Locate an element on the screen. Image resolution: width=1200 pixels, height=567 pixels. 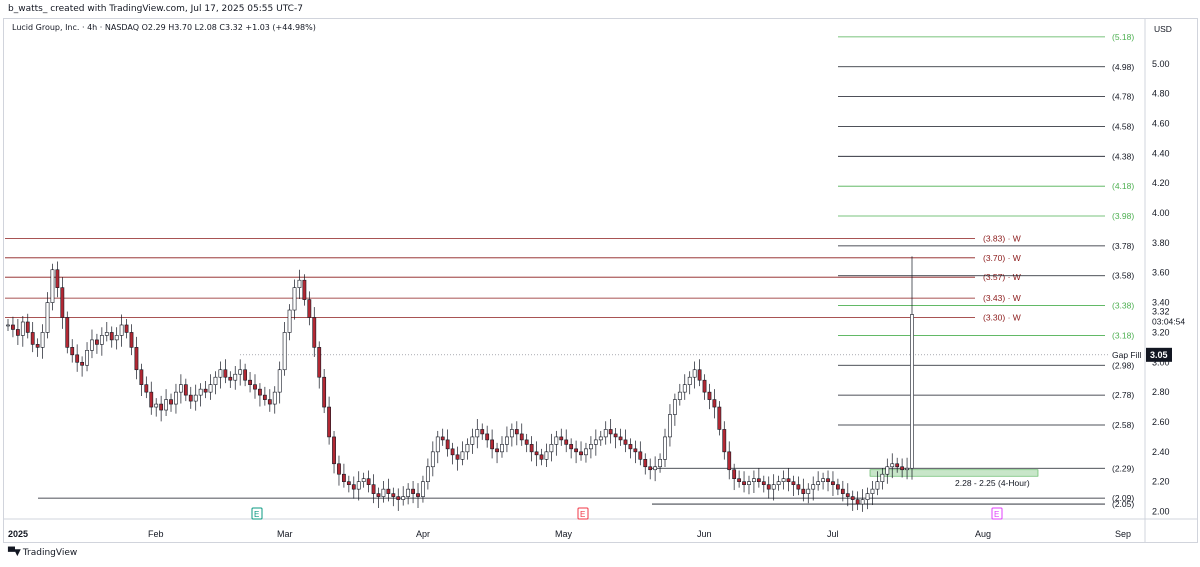
price-tick-label: 3.60 is located at coordinates (1161, 273).